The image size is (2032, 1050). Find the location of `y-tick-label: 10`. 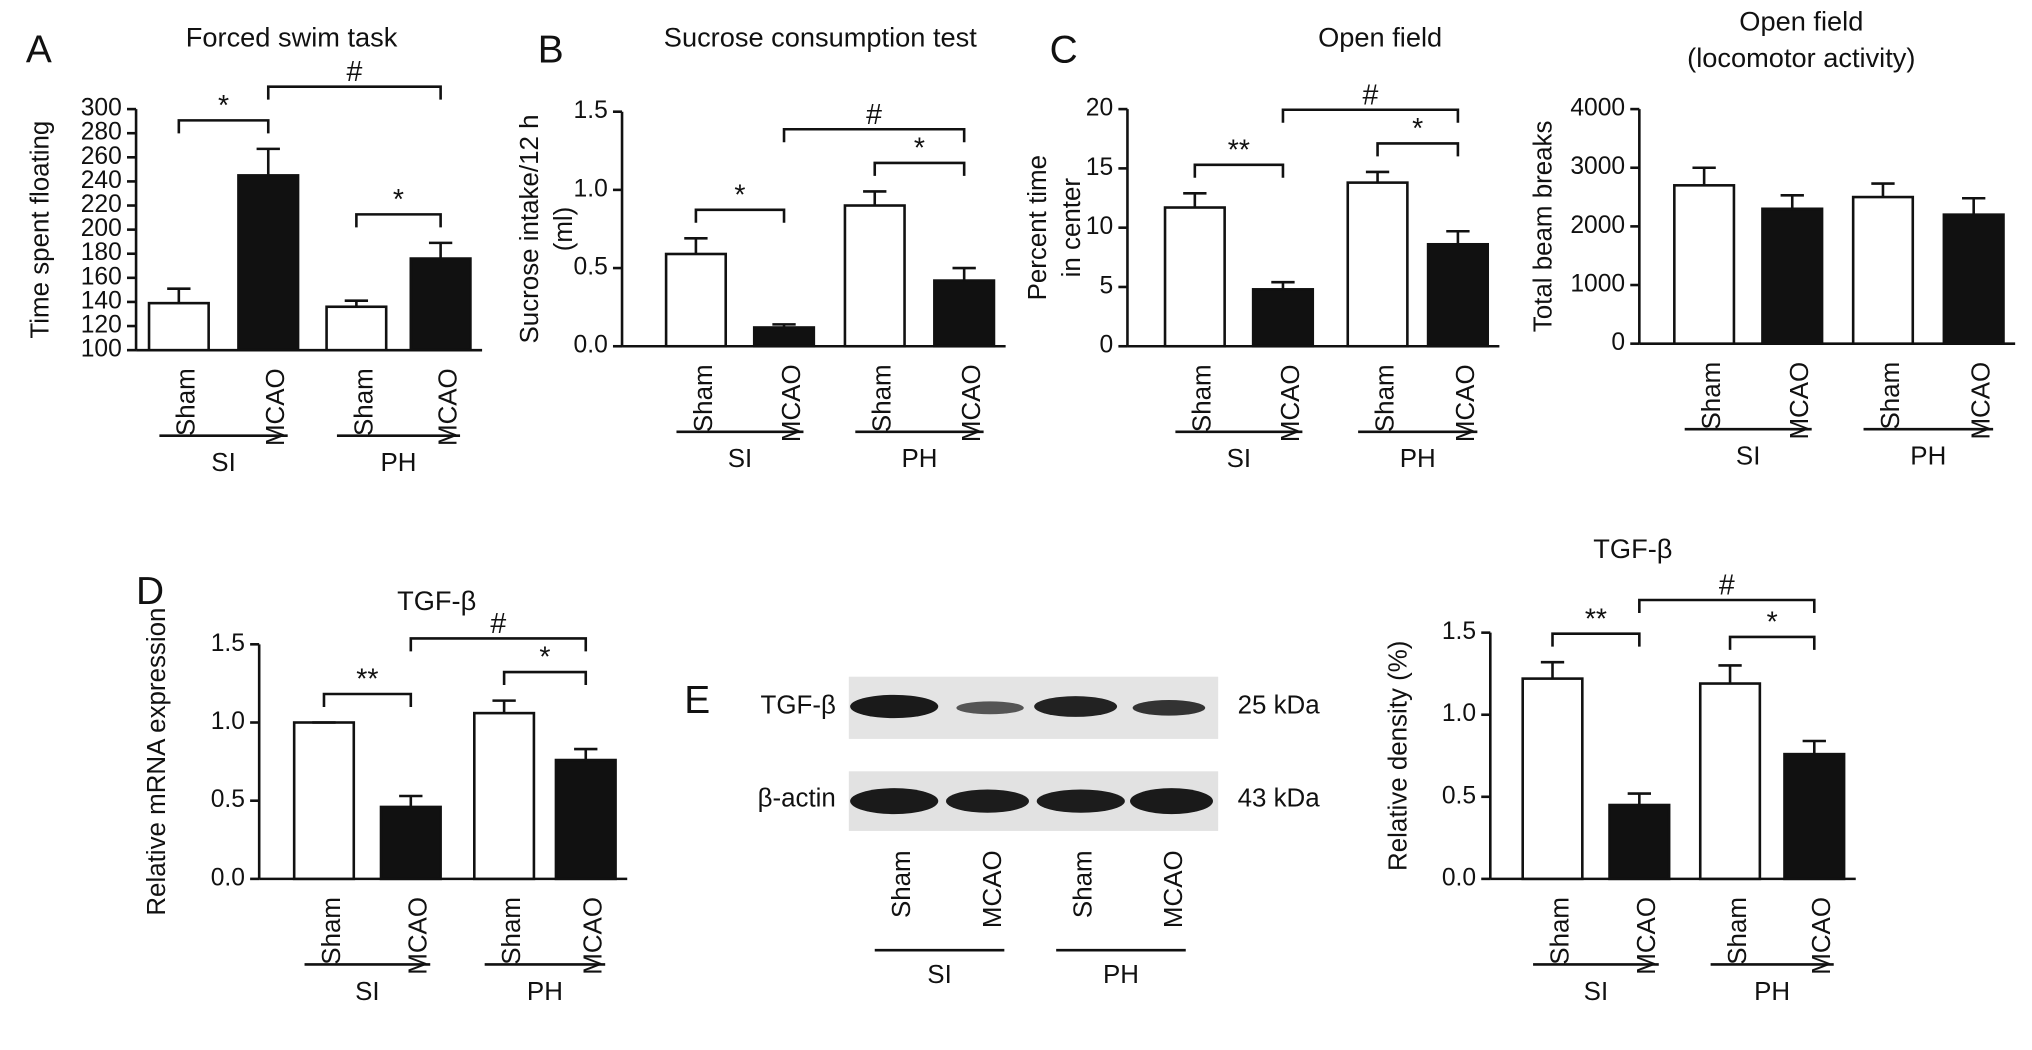

y-tick-label: 10 is located at coordinates (1099, 226).